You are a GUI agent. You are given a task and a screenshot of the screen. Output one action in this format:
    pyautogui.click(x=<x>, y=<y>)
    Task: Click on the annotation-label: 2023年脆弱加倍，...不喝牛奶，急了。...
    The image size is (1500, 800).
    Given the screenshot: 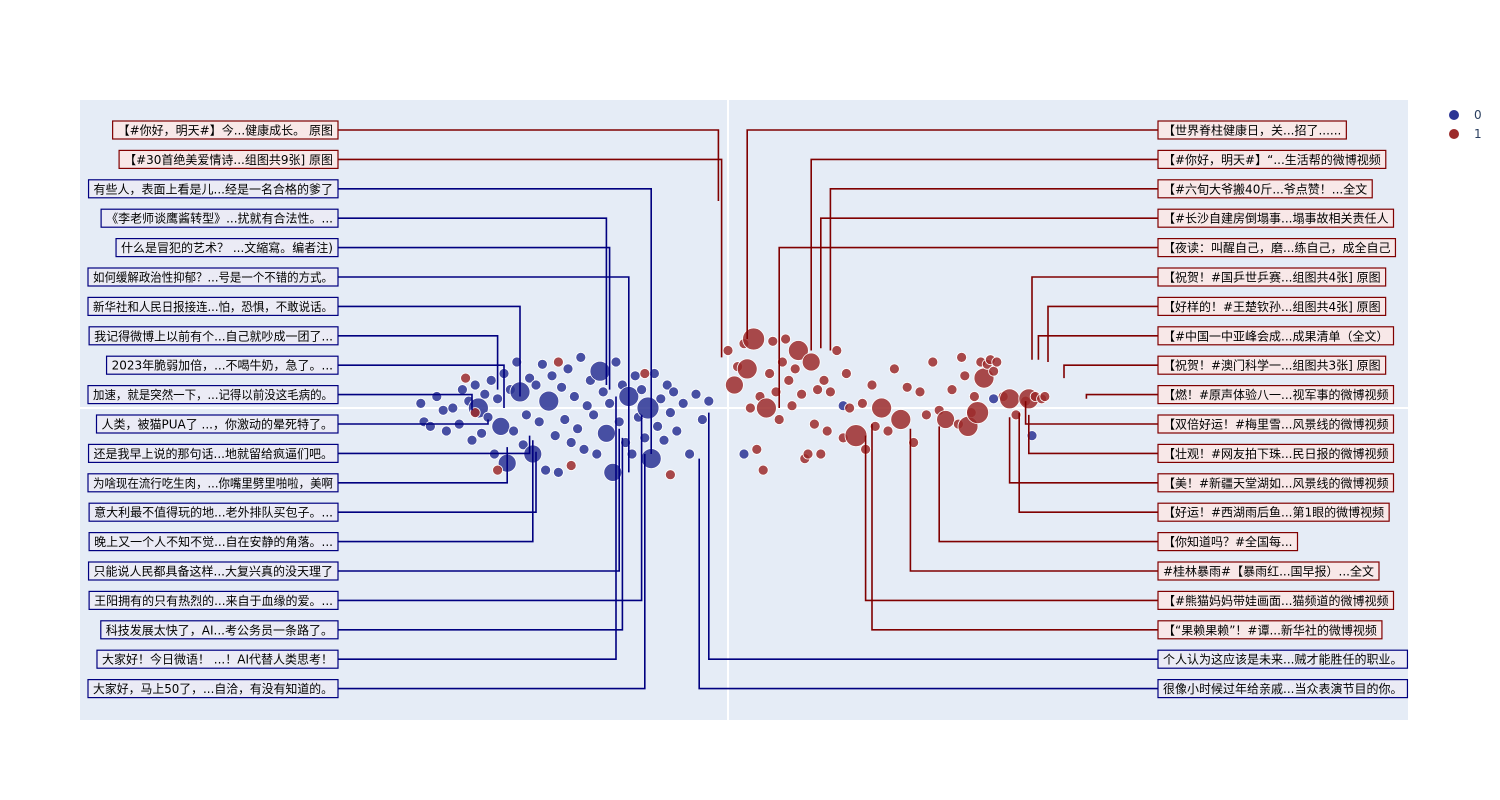 What is the action you would take?
    pyautogui.click(x=222, y=365)
    